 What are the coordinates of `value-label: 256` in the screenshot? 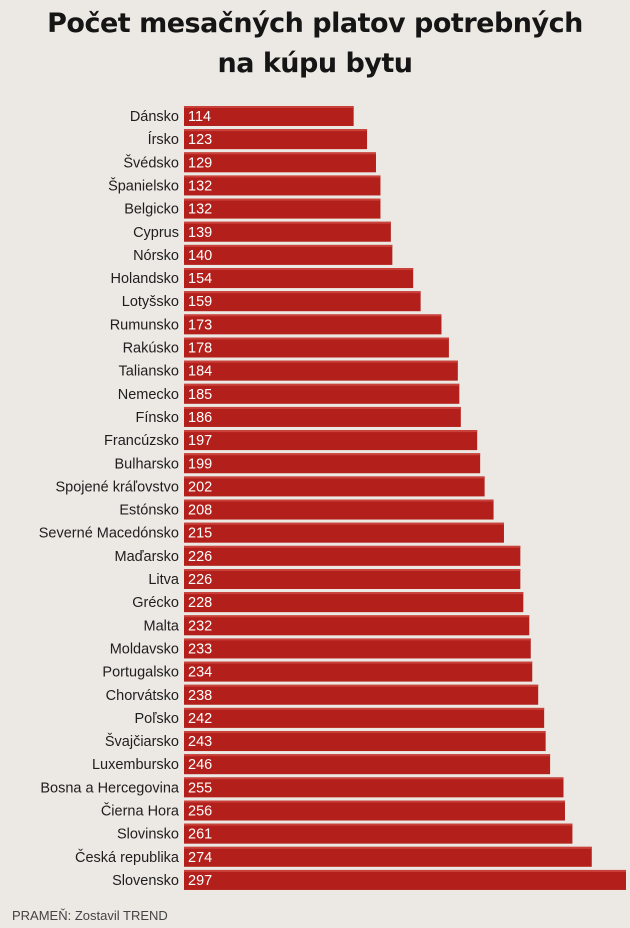 It's located at (200, 812).